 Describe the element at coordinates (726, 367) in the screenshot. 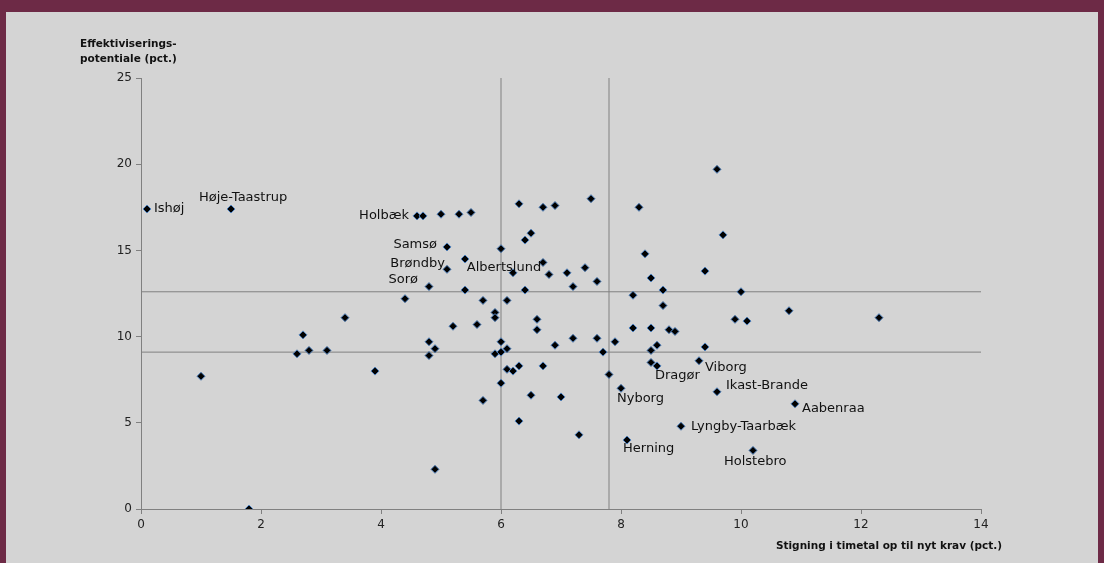

I see `annotation: Viborg` at that location.